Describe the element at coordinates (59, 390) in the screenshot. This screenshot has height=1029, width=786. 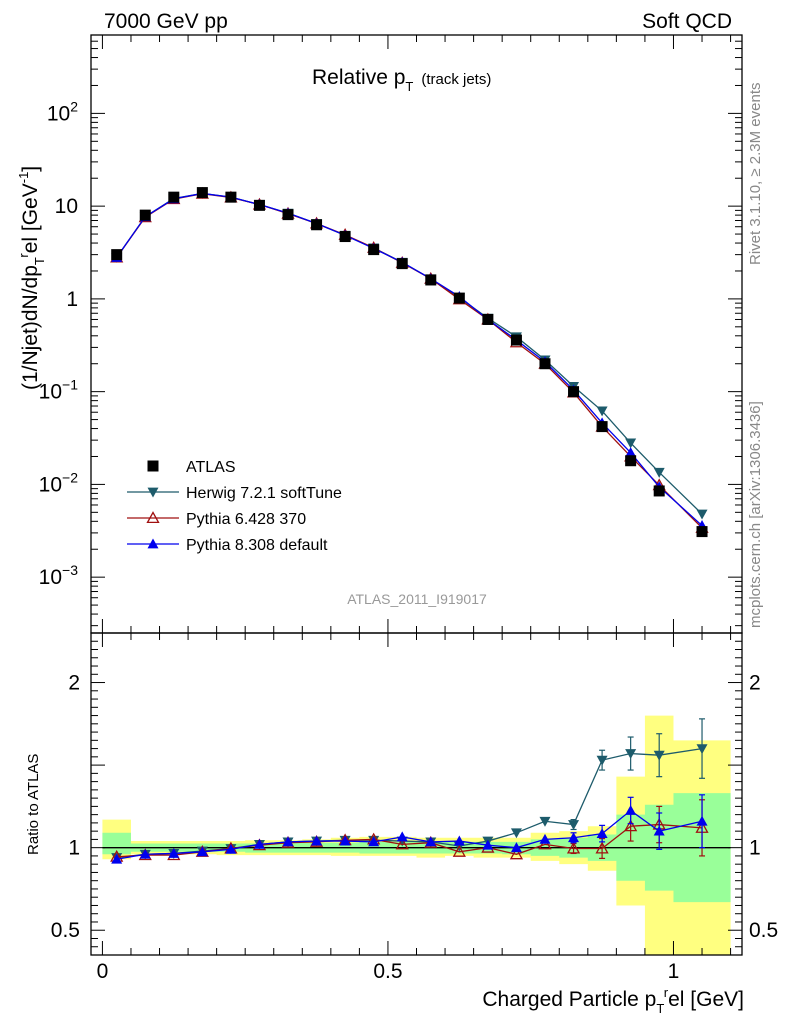
I see `y-tick-label: 10⁻¹` at that location.